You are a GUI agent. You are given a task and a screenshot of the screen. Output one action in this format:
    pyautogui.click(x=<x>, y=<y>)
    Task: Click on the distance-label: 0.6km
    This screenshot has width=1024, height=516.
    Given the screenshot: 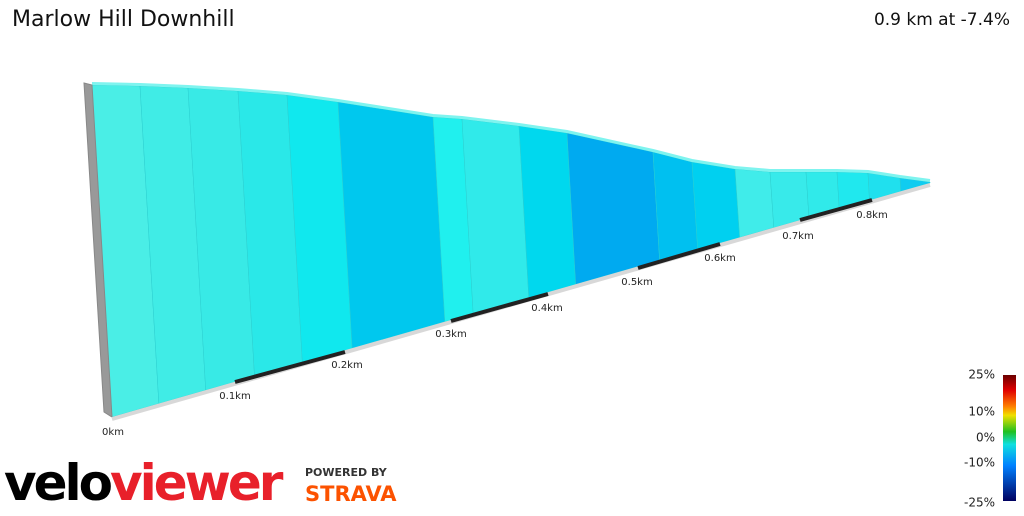 What is the action you would take?
    pyautogui.click(x=719, y=258)
    